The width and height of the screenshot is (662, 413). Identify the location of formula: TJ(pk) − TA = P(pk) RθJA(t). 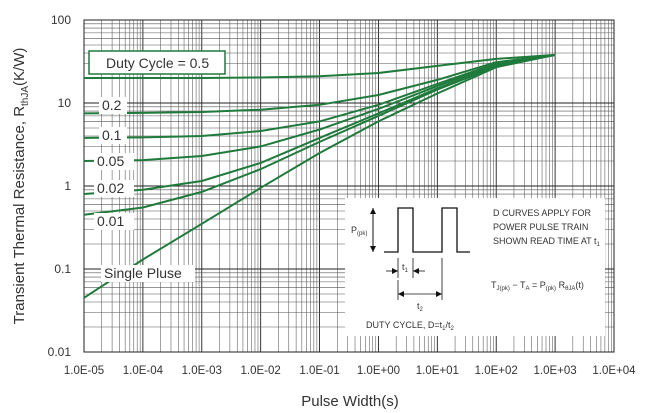
(537, 286).